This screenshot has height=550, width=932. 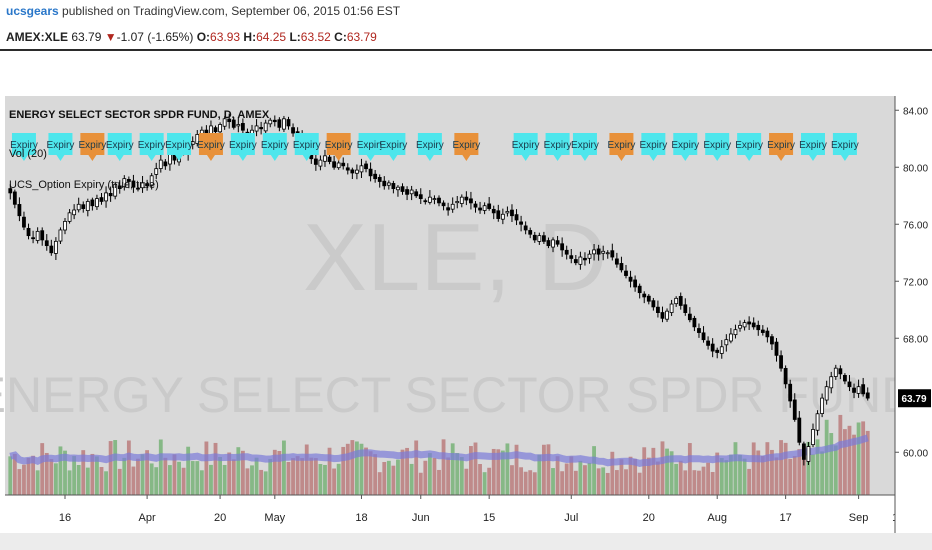 What do you see at coordinates (110, 37) in the screenshot?
I see `down-arrow-icon: ▼` at bounding box center [110, 37].